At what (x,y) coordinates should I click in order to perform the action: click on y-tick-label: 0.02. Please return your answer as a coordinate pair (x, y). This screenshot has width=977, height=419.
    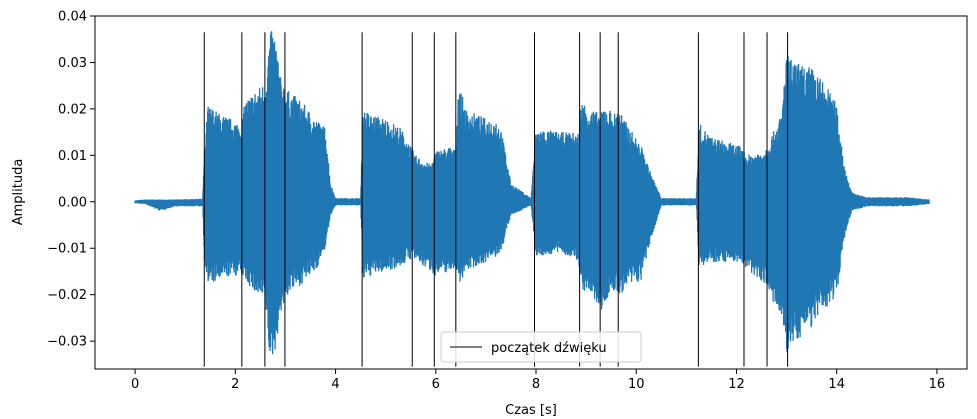
    Looking at the image, I should click on (72, 109).